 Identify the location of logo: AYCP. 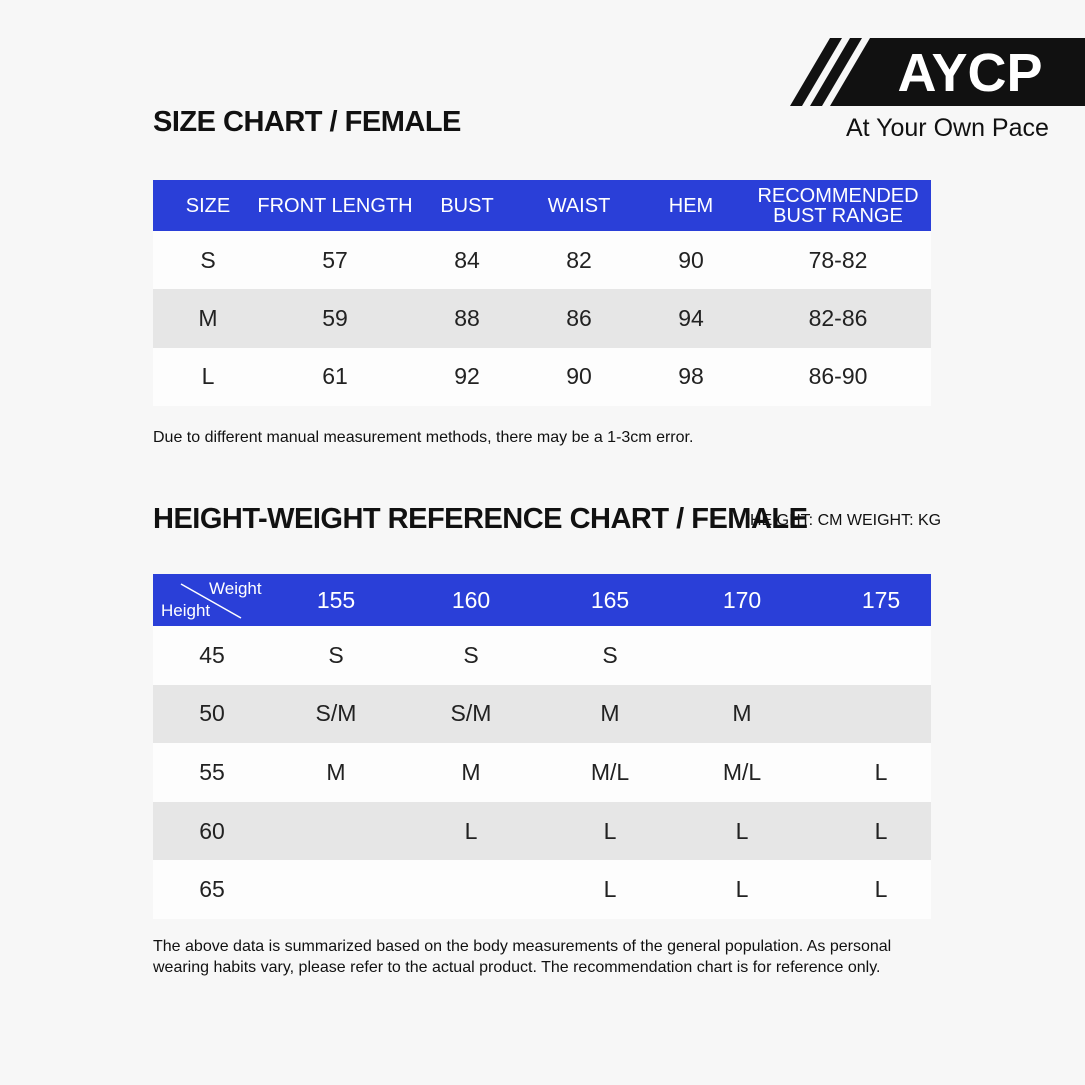
(937, 72).